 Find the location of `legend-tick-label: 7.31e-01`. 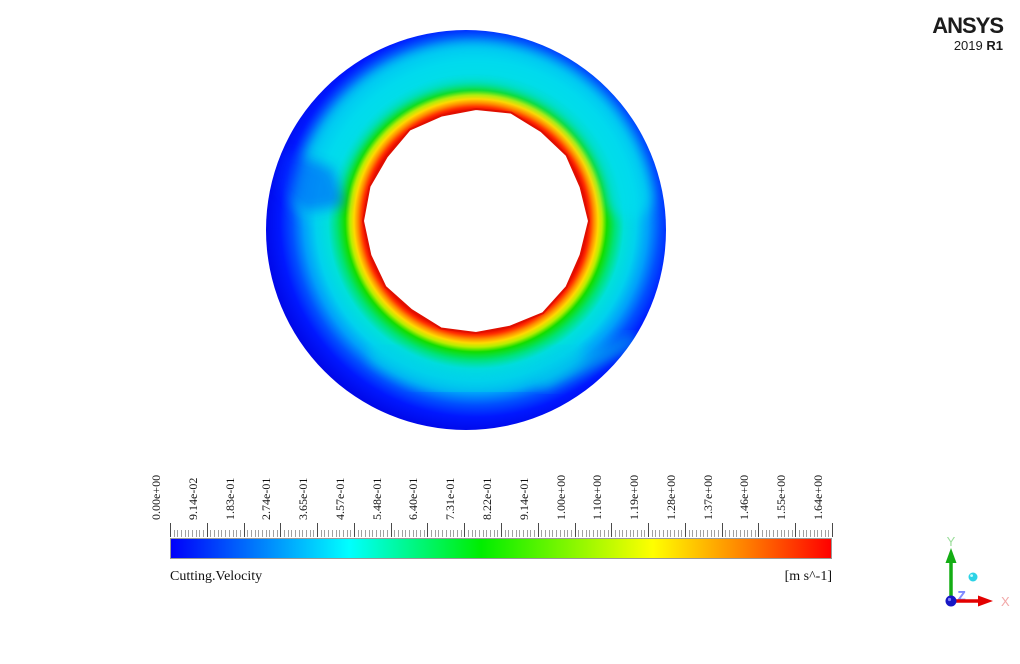

legend-tick-label: 7.31e-01 is located at coordinates (450, 498).